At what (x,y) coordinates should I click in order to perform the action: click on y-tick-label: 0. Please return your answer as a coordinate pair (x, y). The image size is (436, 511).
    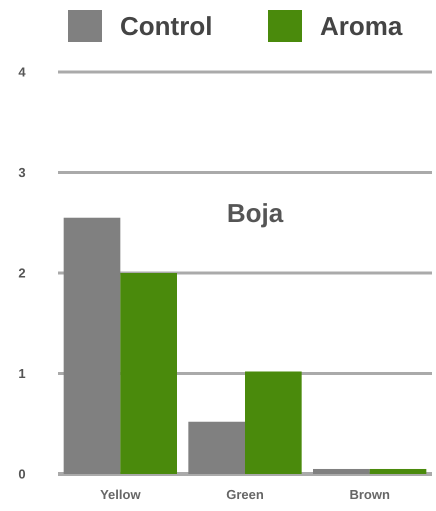
    Looking at the image, I should click on (22, 474).